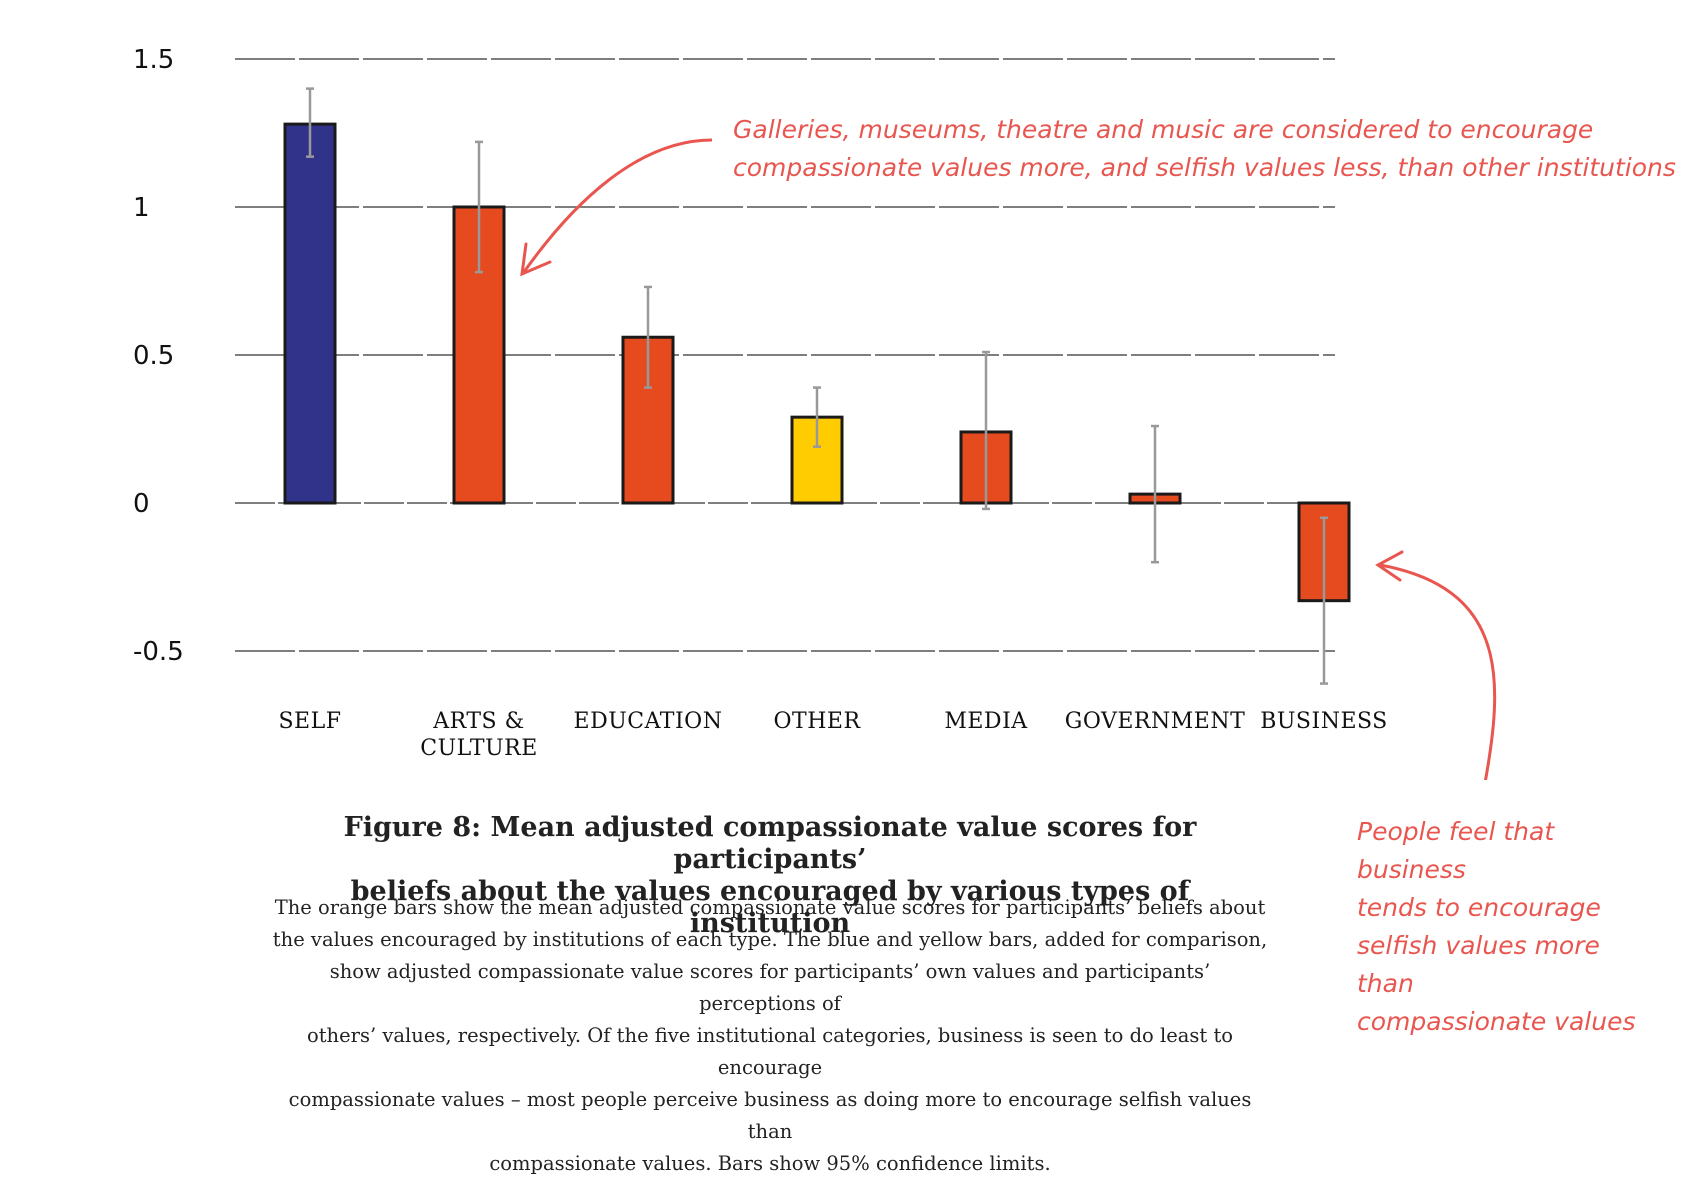 The image size is (1696, 1180). Describe the element at coordinates (1479, 907) in the screenshot. I see `side-note-line: tends to encourage` at that location.